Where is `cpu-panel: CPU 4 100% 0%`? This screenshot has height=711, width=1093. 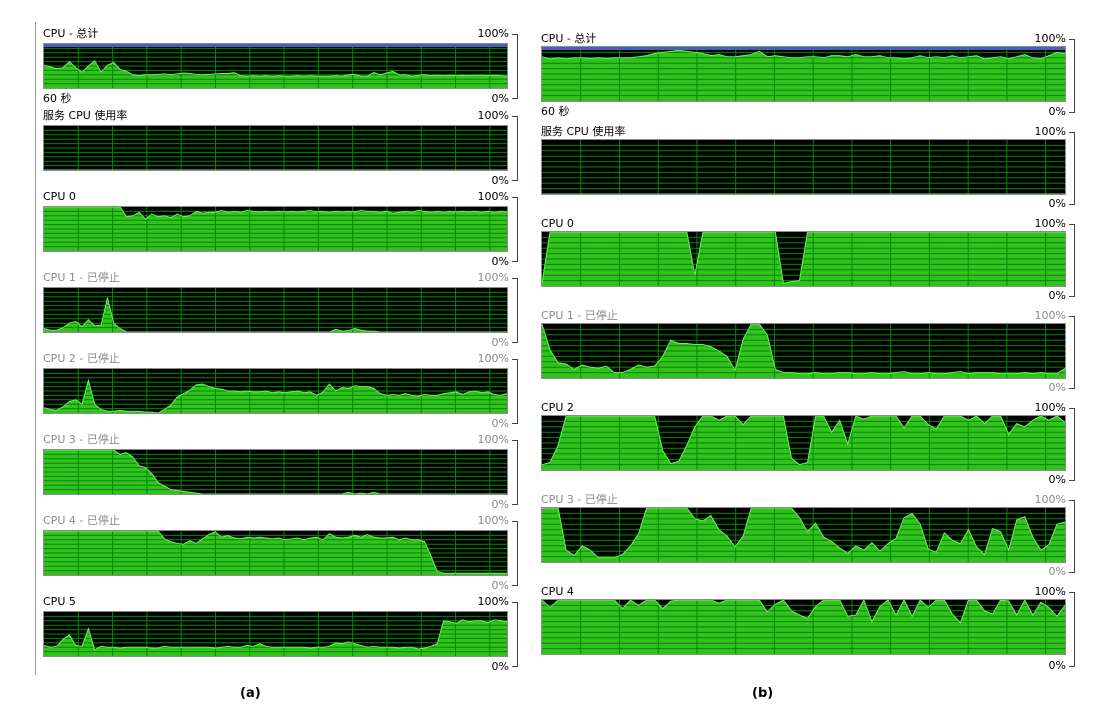
cpu-panel: CPU 4 100% 0% is located at coordinates (808, 628).